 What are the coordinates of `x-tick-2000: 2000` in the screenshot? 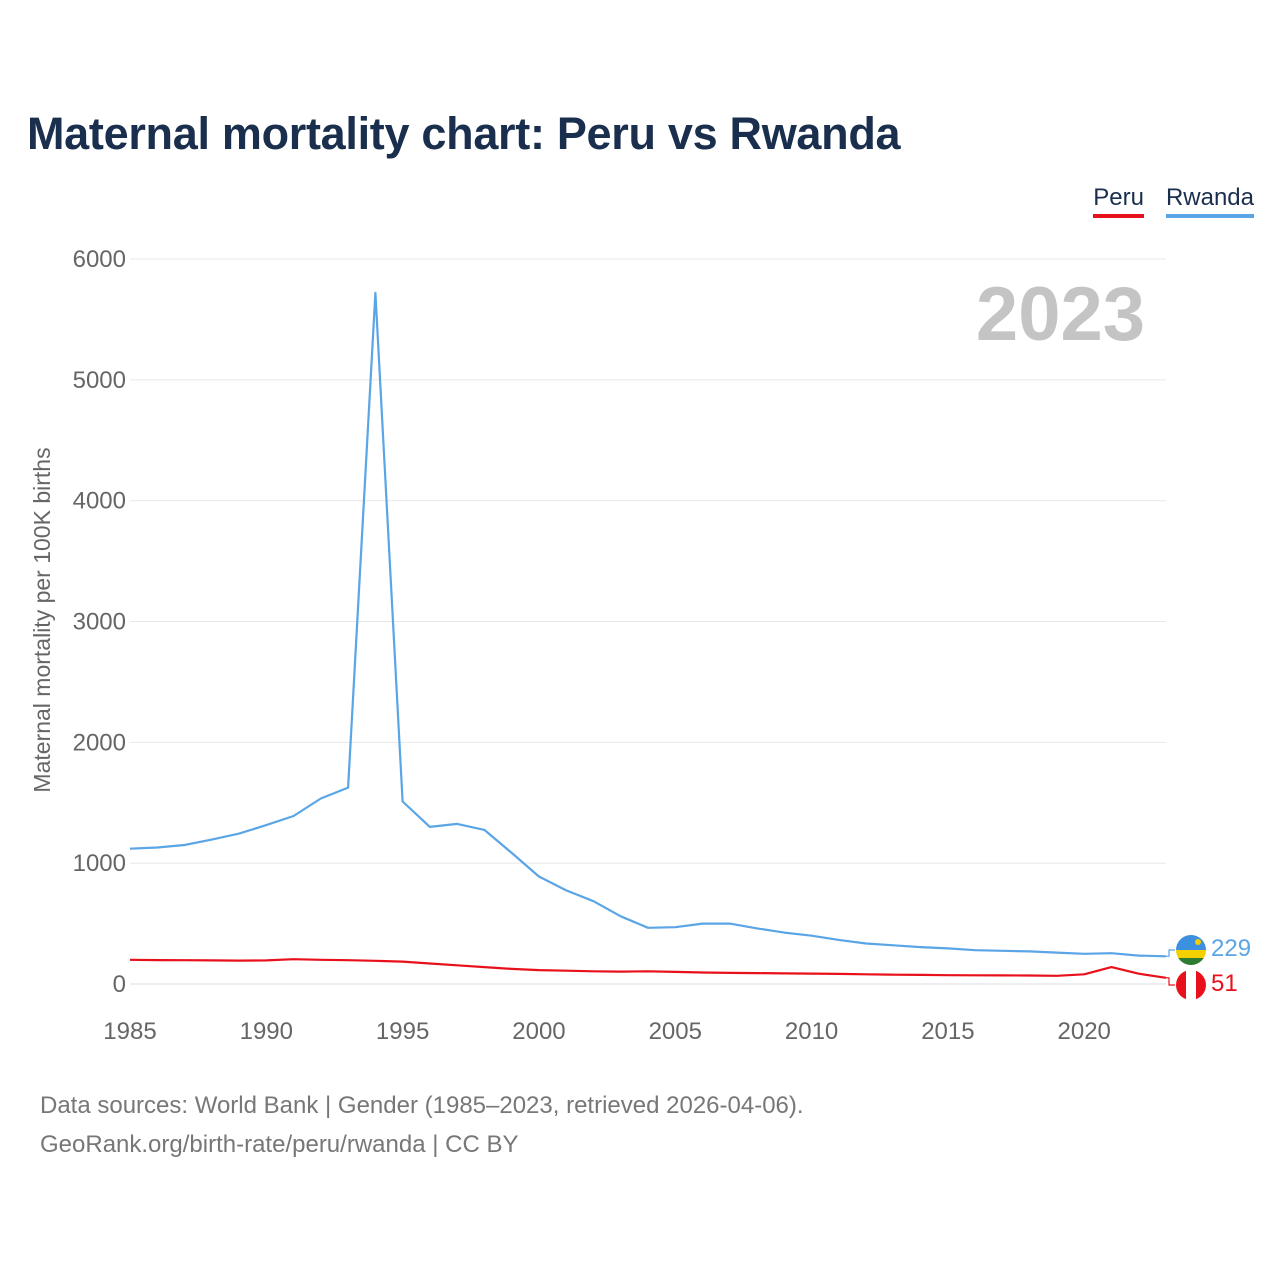 It's located at (538, 1031).